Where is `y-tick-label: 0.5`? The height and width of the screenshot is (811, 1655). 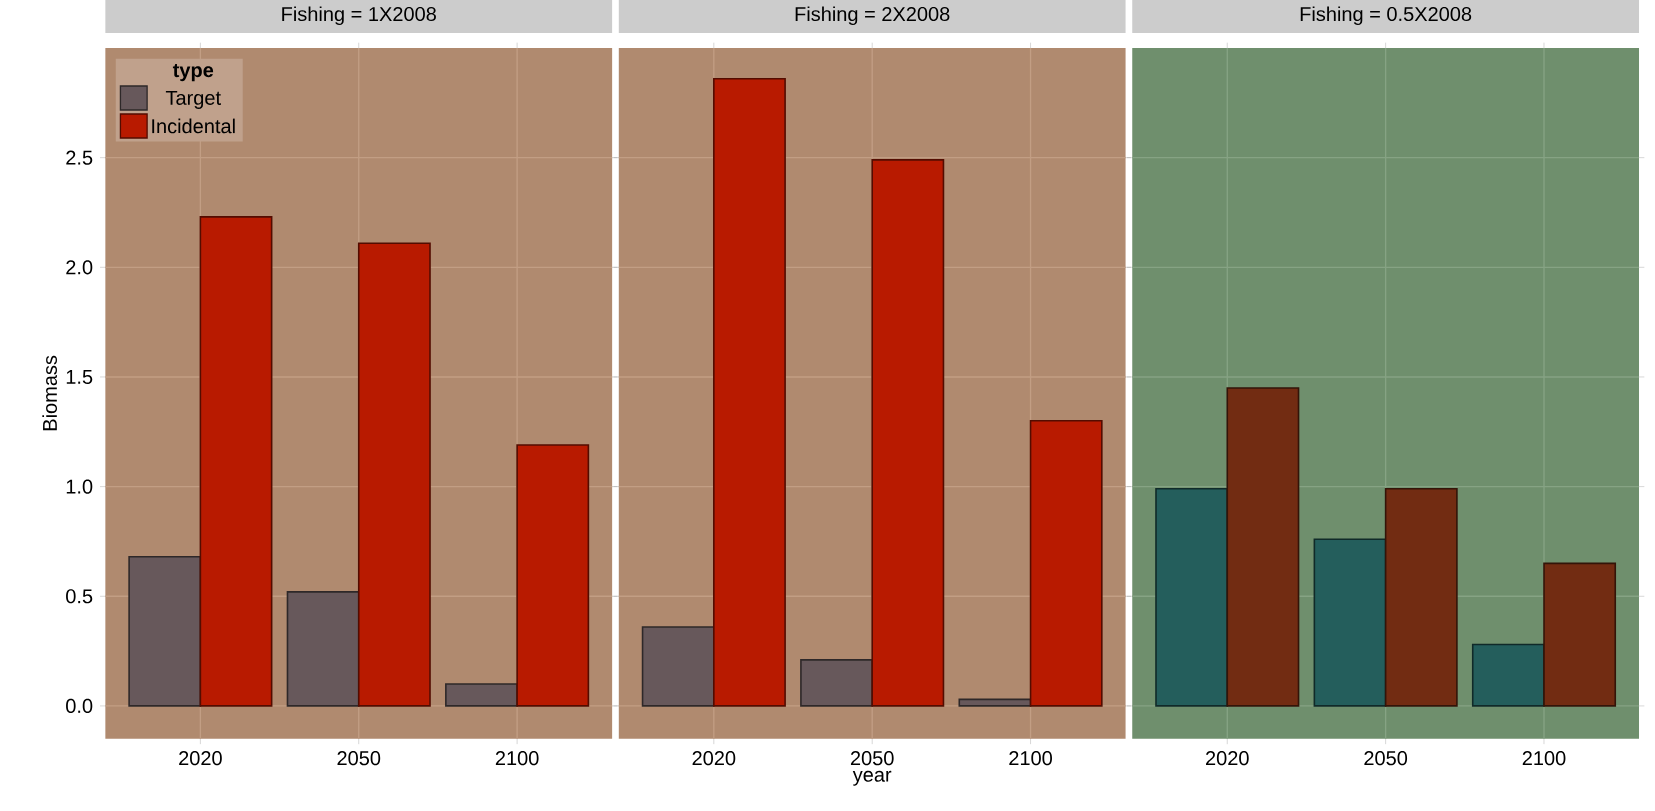
y-tick-label: 0.5 is located at coordinates (79, 596).